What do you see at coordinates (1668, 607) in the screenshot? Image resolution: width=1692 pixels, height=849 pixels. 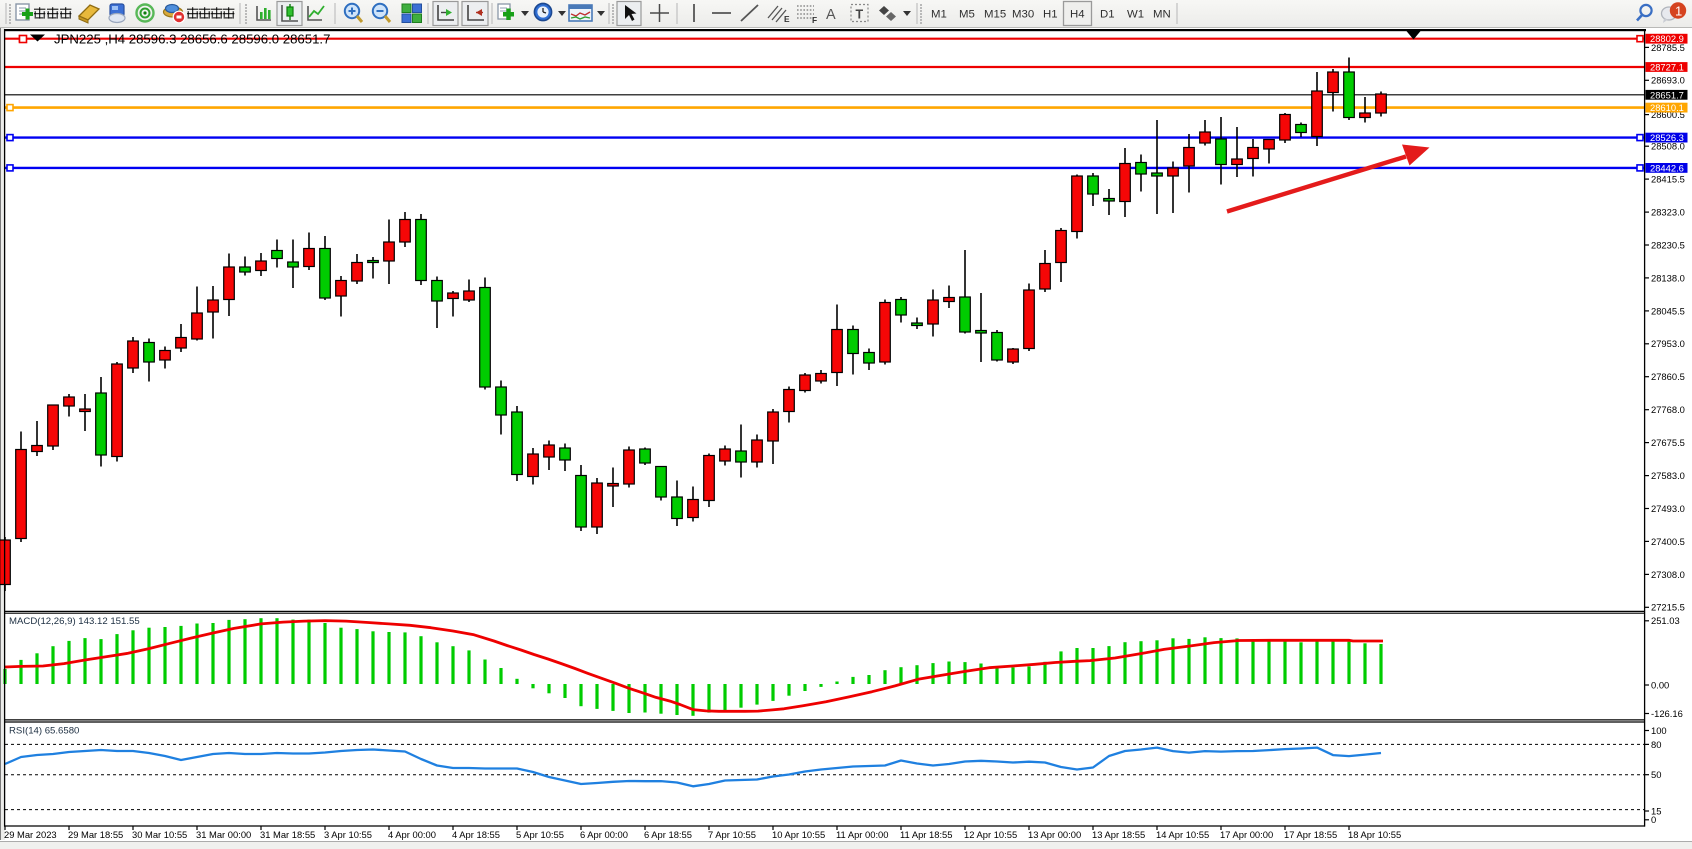 I see `svg-text: 27215.5` at bounding box center [1668, 607].